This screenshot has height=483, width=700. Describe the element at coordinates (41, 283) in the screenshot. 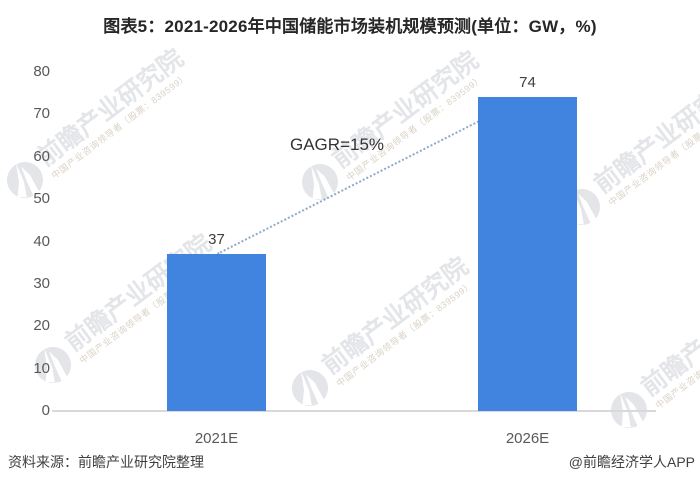

I see `y-tick-label: 30` at that location.